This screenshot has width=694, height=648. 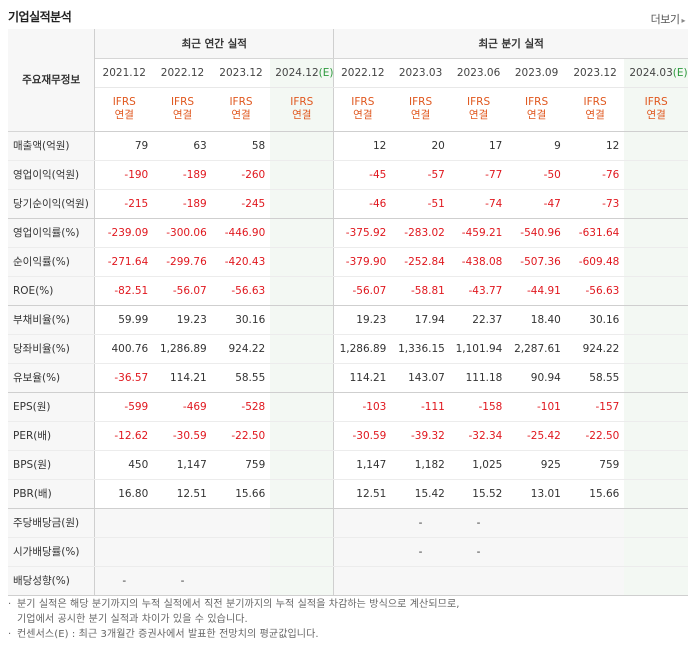 What do you see at coordinates (478, 262) in the screenshot?
I see `table-cell: -438.08` at bounding box center [478, 262].